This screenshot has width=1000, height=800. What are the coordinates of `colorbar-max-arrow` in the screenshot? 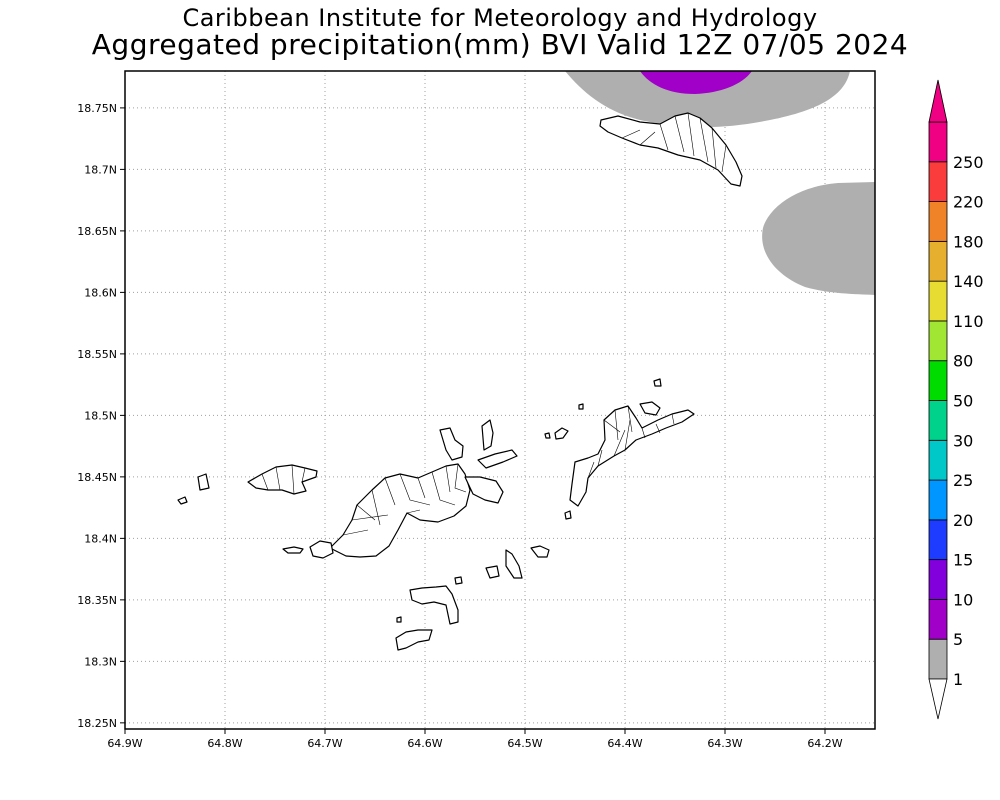 It's located at (938, 101).